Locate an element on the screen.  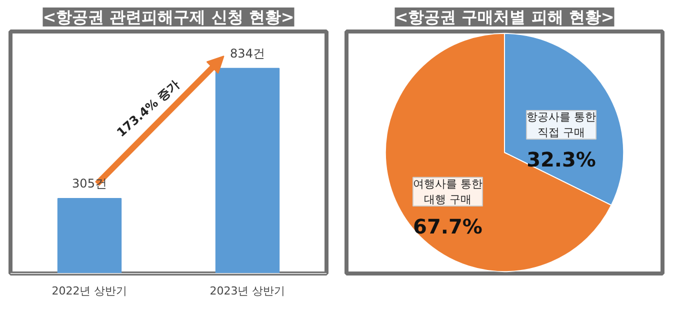
slice-label: 여행사를 통한 대행 구매 is located at coordinates (447, 191).